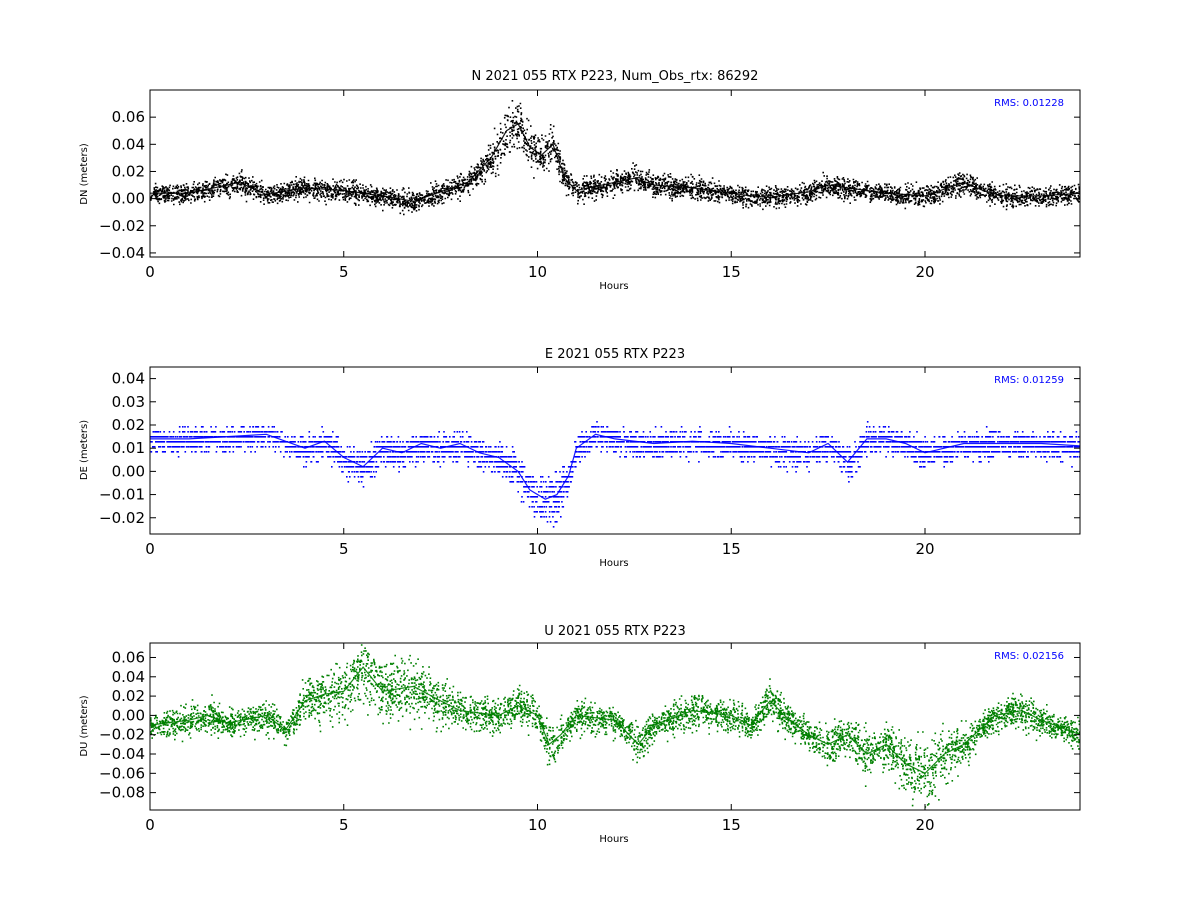 Image resolution: width=1200 pixels, height=900 pixels. What do you see at coordinates (122, 773) in the screenshot?
I see `y-tick-label: −0.06` at bounding box center [122, 773].